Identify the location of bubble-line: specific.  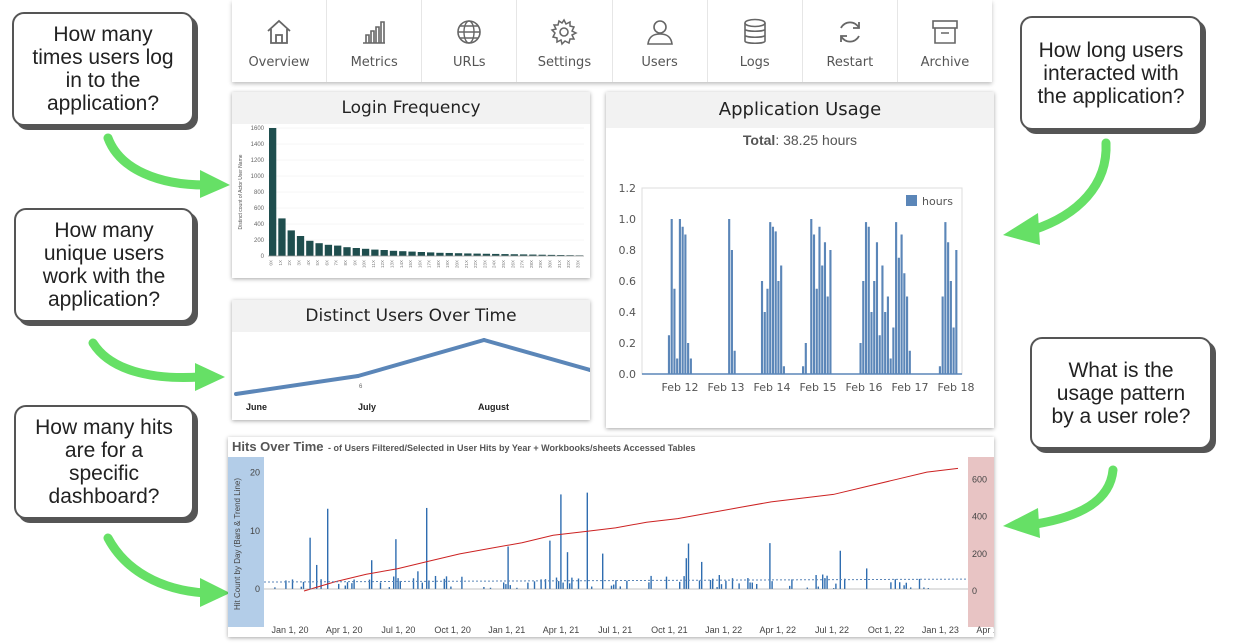
(104, 473).